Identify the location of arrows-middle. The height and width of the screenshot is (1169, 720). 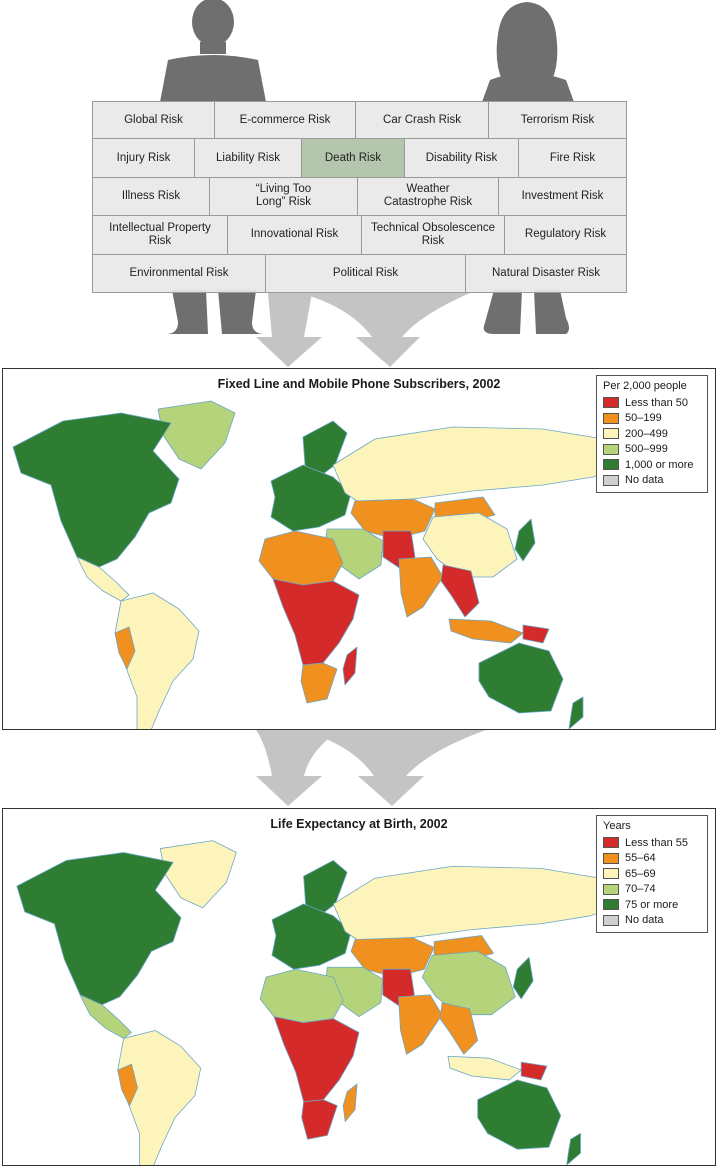
(371, 768).